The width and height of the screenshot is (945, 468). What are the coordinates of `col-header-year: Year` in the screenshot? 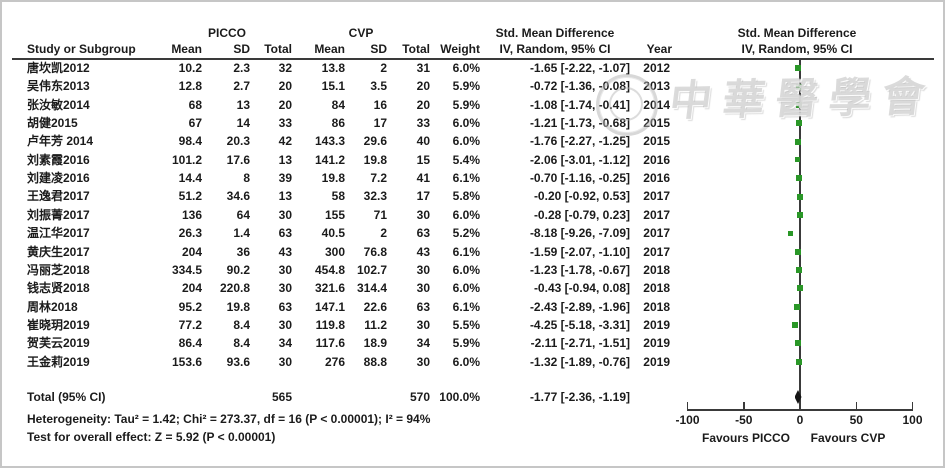 It's located at (659, 49).